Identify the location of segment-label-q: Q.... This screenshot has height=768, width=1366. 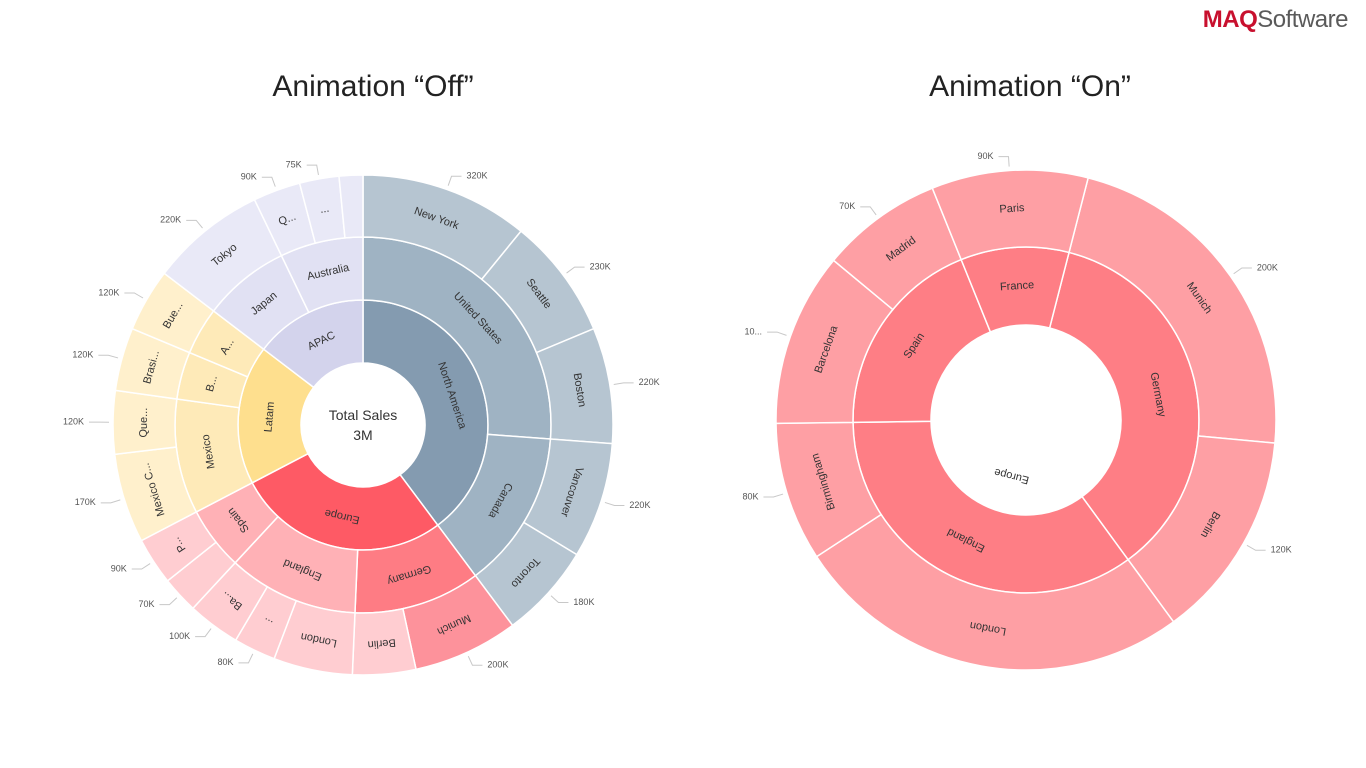
(287, 219).